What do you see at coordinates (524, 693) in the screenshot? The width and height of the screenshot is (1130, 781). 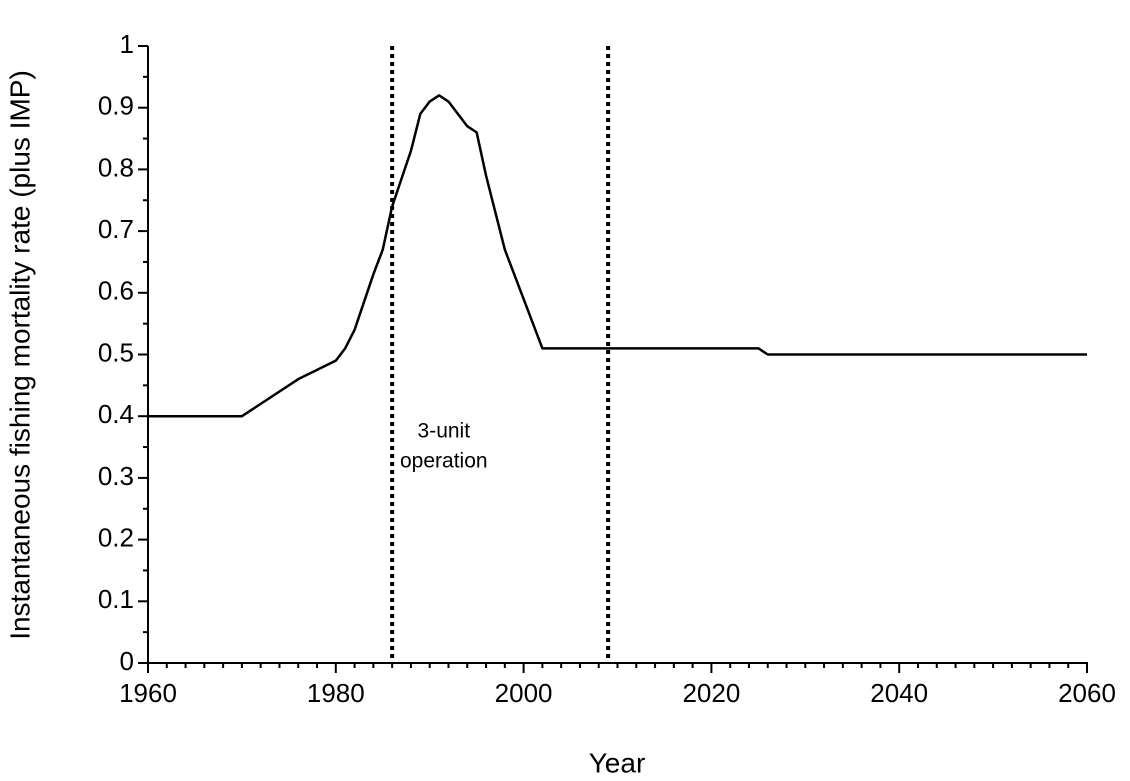 I see `x-tick-label: 2000` at bounding box center [524, 693].